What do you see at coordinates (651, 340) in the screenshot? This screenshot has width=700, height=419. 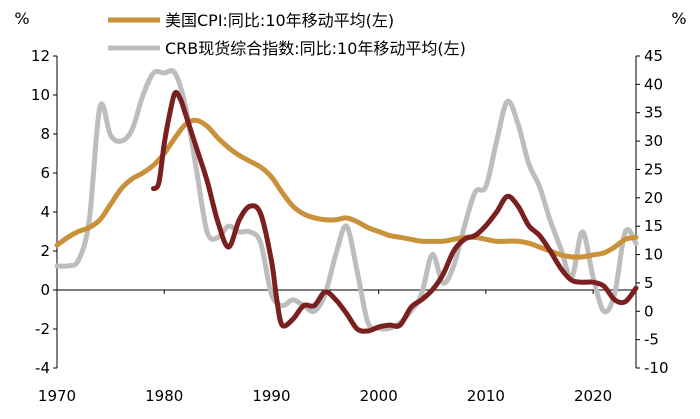 I see `right-tick-label: -5` at bounding box center [651, 340].